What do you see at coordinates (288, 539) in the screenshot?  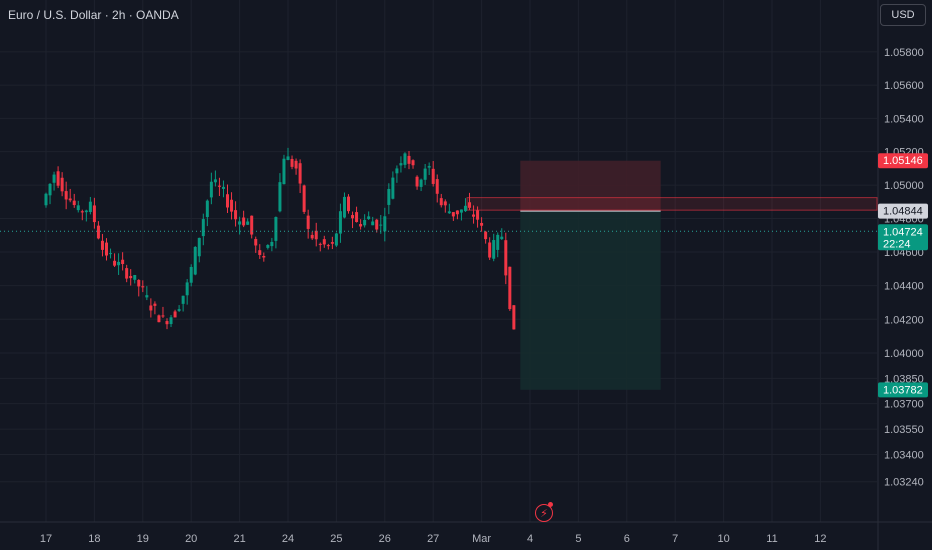 I see `x-tick-label: 24` at bounding box center [288, 539].